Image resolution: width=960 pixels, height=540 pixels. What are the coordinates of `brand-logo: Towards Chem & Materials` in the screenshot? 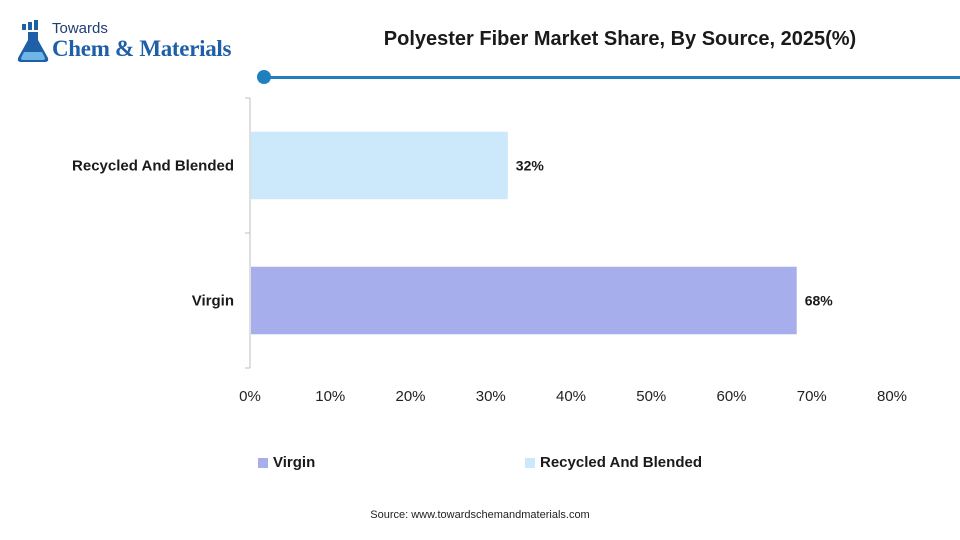 It's located at (134, 42).